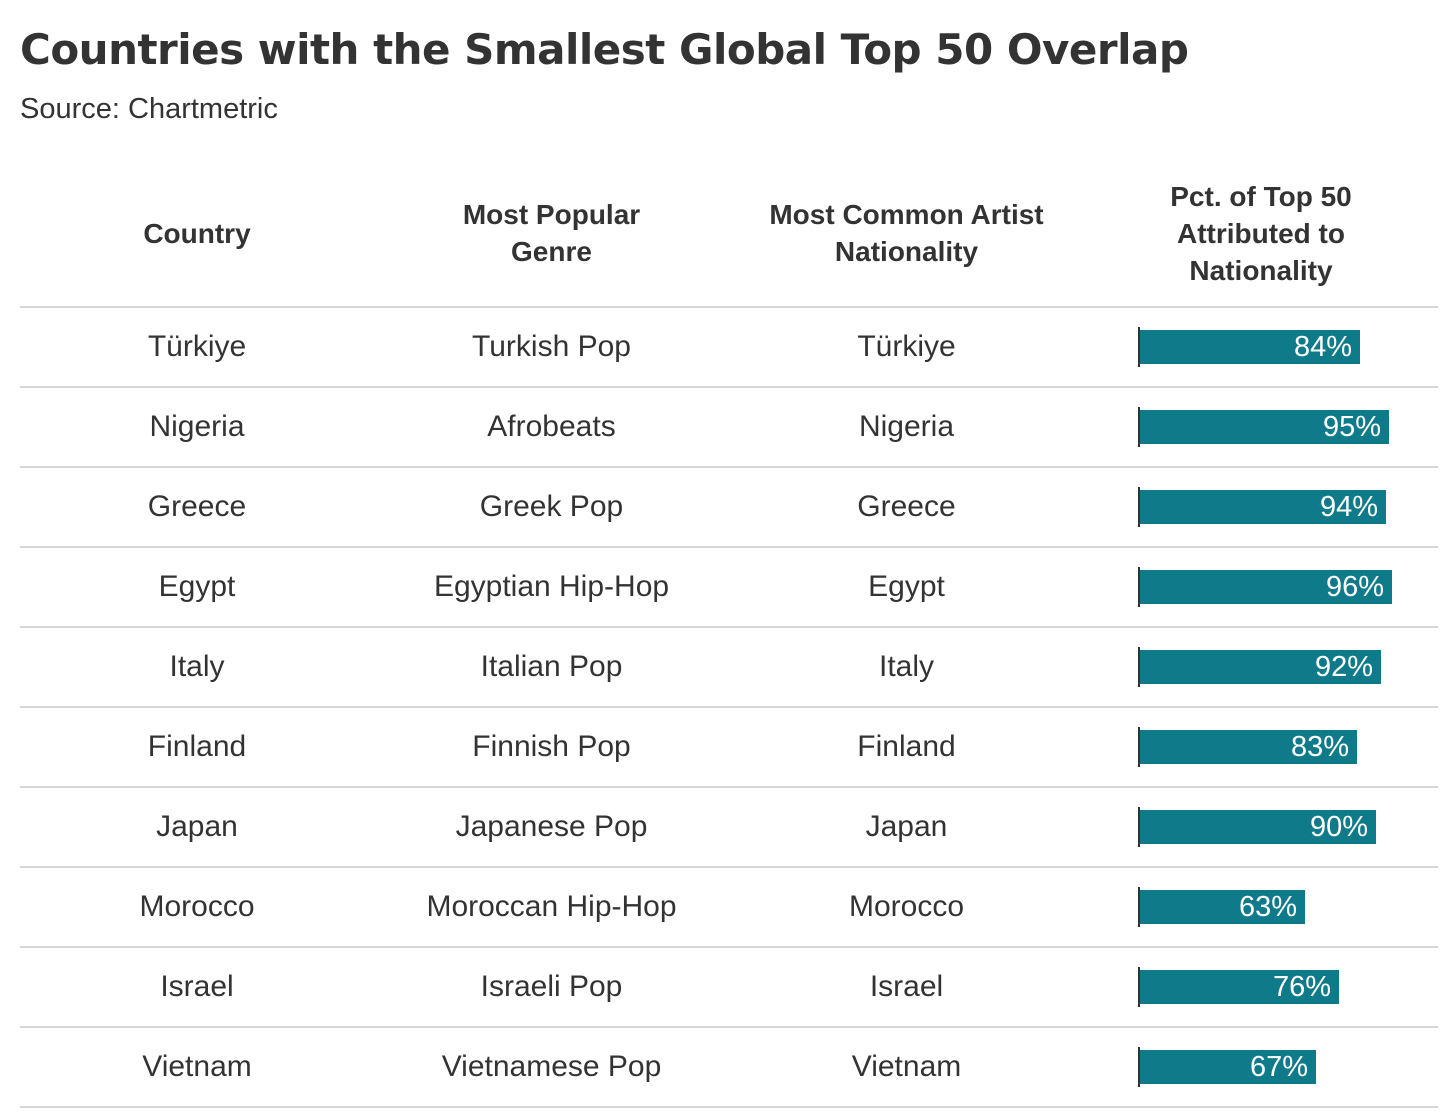 Image resolution: width=1456 pixels, height=1120 pixels. Describe the element at coordinates (906, 1067) in the screenshot. I see `cell-nationality: Vietnam` at that location.